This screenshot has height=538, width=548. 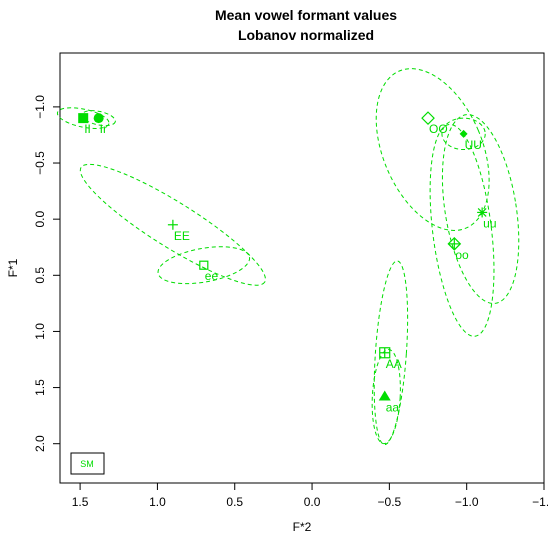 I want to click on point-ee: EE, so click(x=178, y=231).